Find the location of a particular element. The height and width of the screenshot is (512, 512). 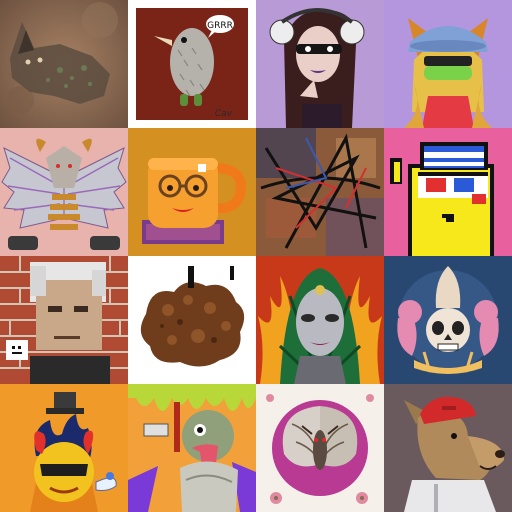

tile-slime-zombie is located at coordinates (192, 448).